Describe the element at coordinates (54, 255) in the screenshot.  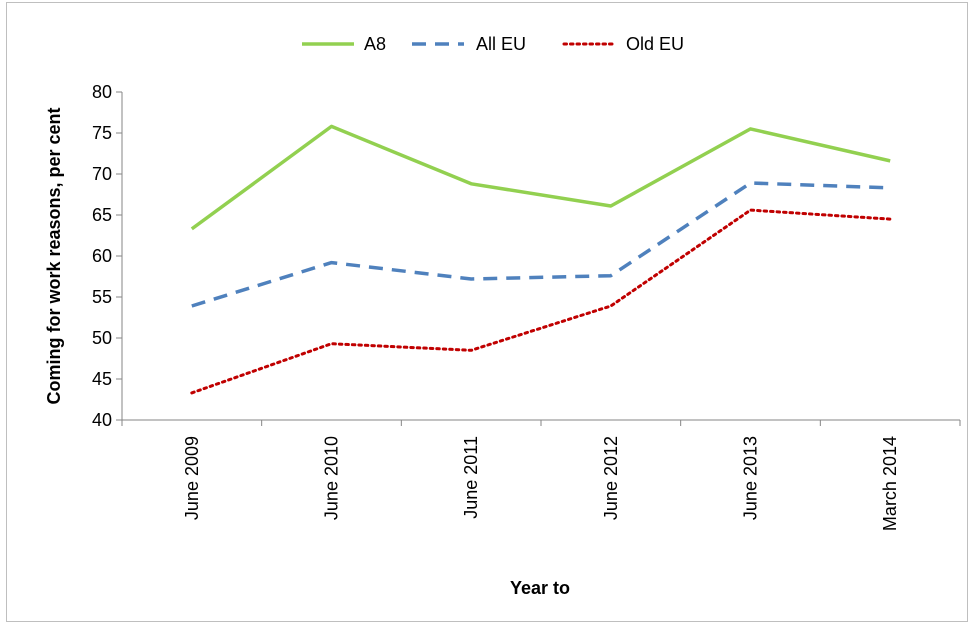
I see `y-axis-title: Coming for work reasons, per cent` at that location.